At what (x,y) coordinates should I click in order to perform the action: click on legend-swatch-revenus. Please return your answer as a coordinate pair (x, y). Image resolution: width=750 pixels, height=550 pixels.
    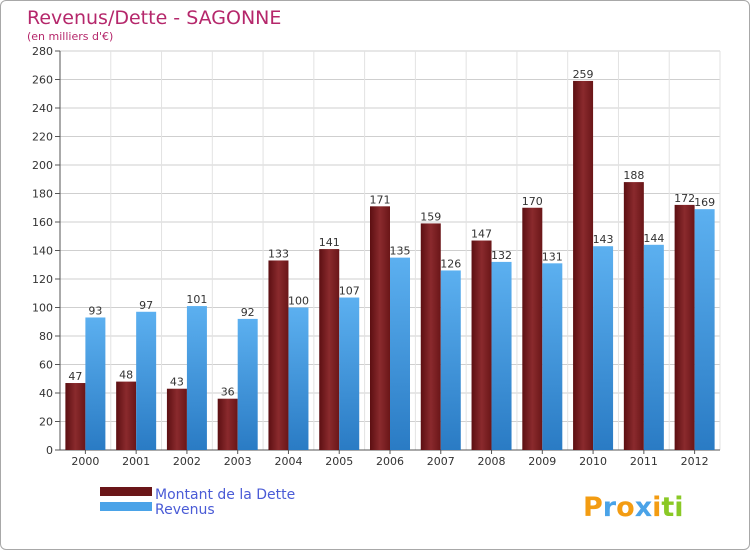
    Looking at the image, I should click on (126, 506).